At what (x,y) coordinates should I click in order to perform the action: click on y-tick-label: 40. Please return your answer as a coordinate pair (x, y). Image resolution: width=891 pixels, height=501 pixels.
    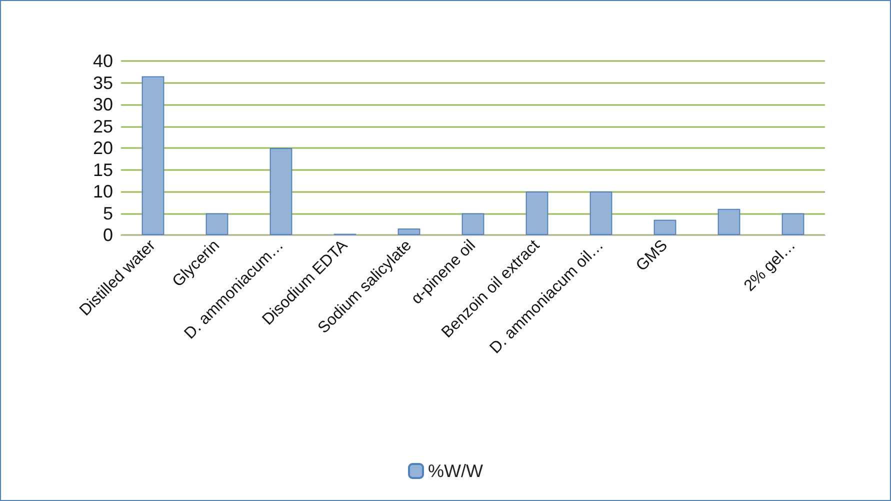
    Looking at the image, I should click on (102, 61).